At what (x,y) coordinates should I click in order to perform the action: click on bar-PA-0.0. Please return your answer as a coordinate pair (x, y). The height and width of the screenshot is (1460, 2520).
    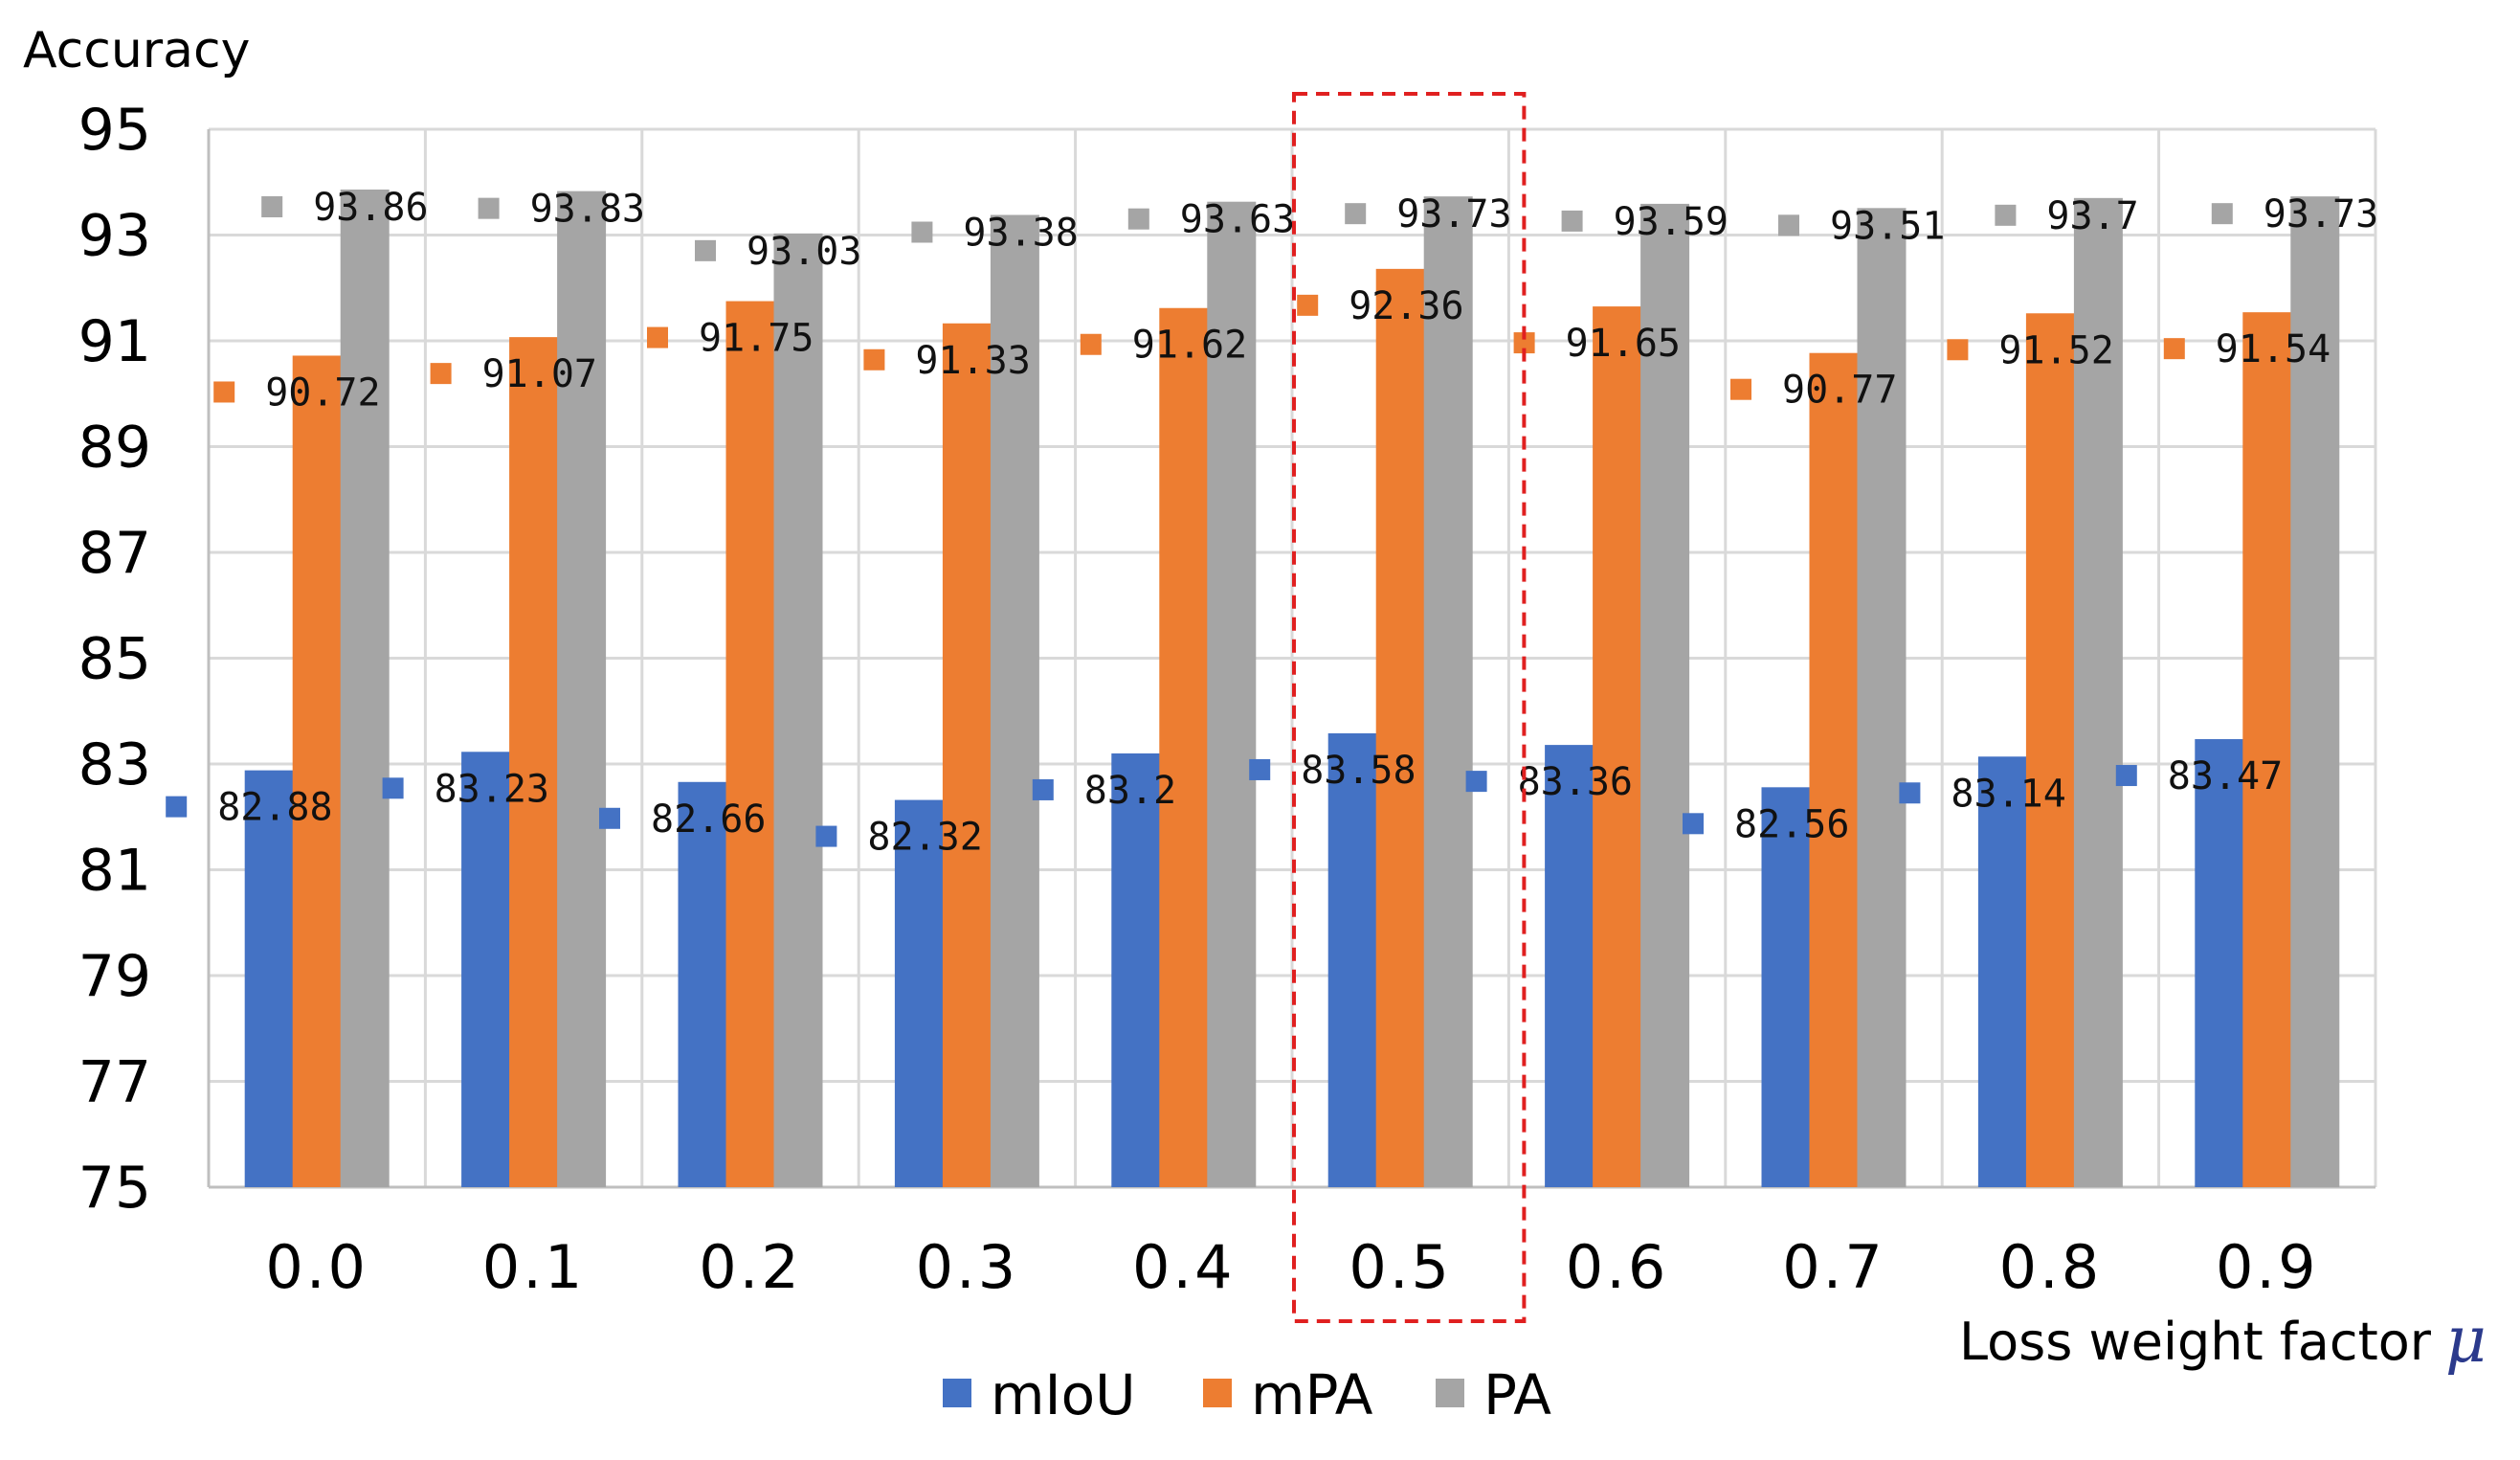
    Looking at the image, I should click on (365, 688).